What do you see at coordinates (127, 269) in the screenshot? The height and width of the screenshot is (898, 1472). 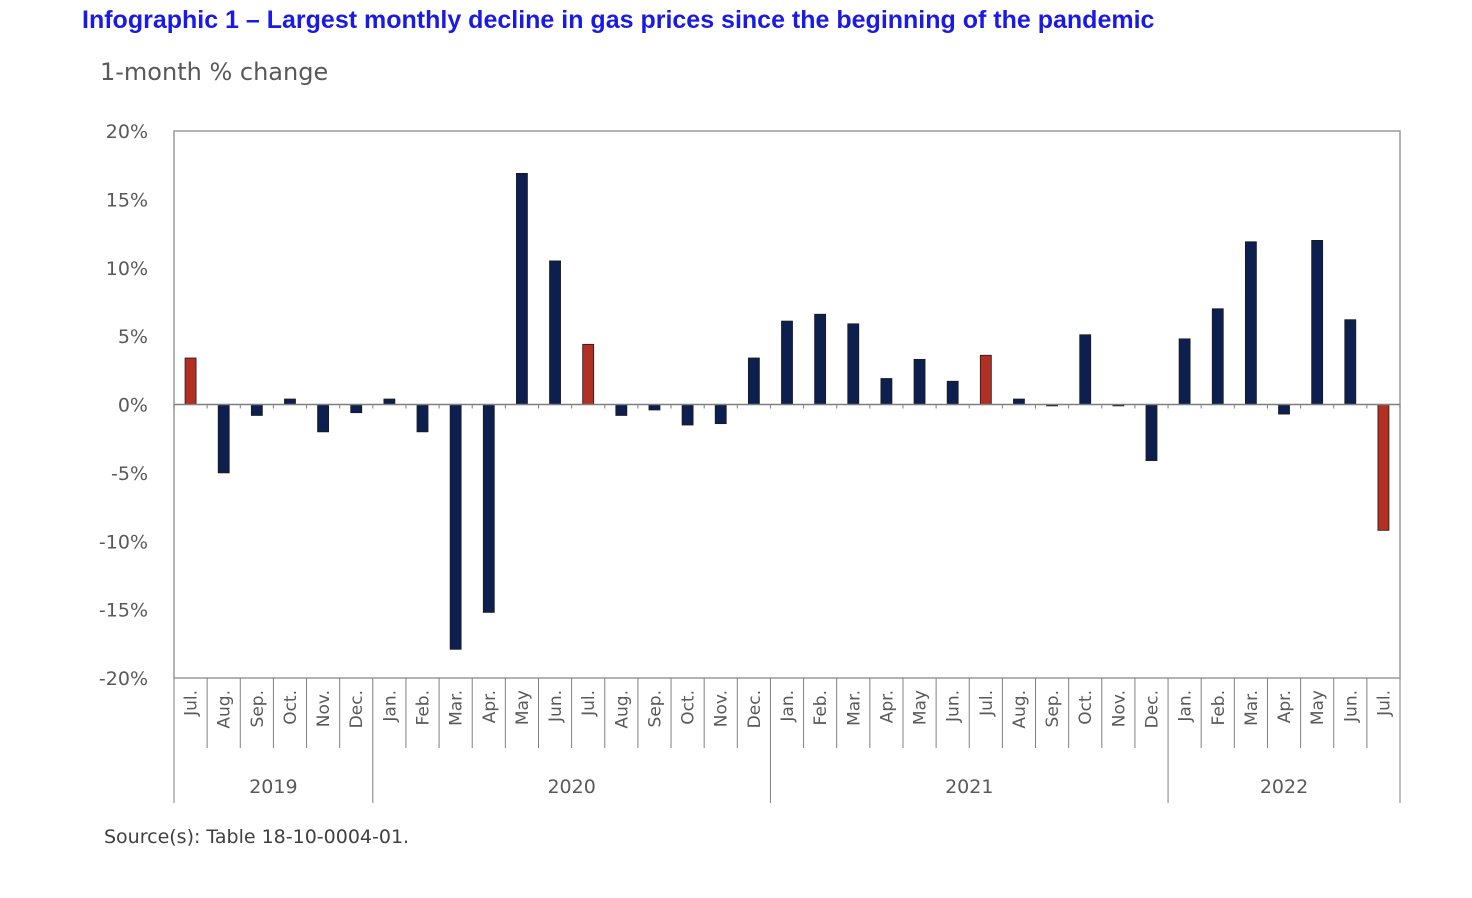 I see `y-tick-label: 10%` at bounding box center [127, 269].